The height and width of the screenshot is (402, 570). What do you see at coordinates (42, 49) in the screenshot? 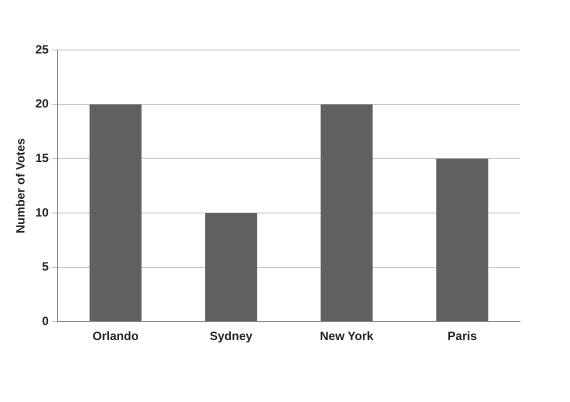
I see `y-tick-label: 25` at bounding box center [42, 49].